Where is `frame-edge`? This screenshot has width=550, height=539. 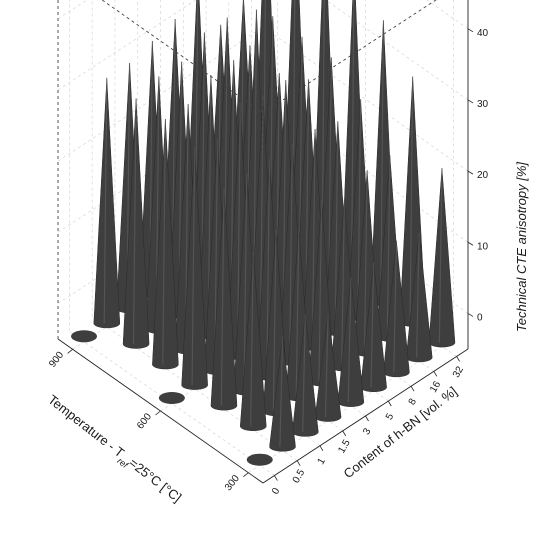 frame-edge is located at coordinates (349, 57).